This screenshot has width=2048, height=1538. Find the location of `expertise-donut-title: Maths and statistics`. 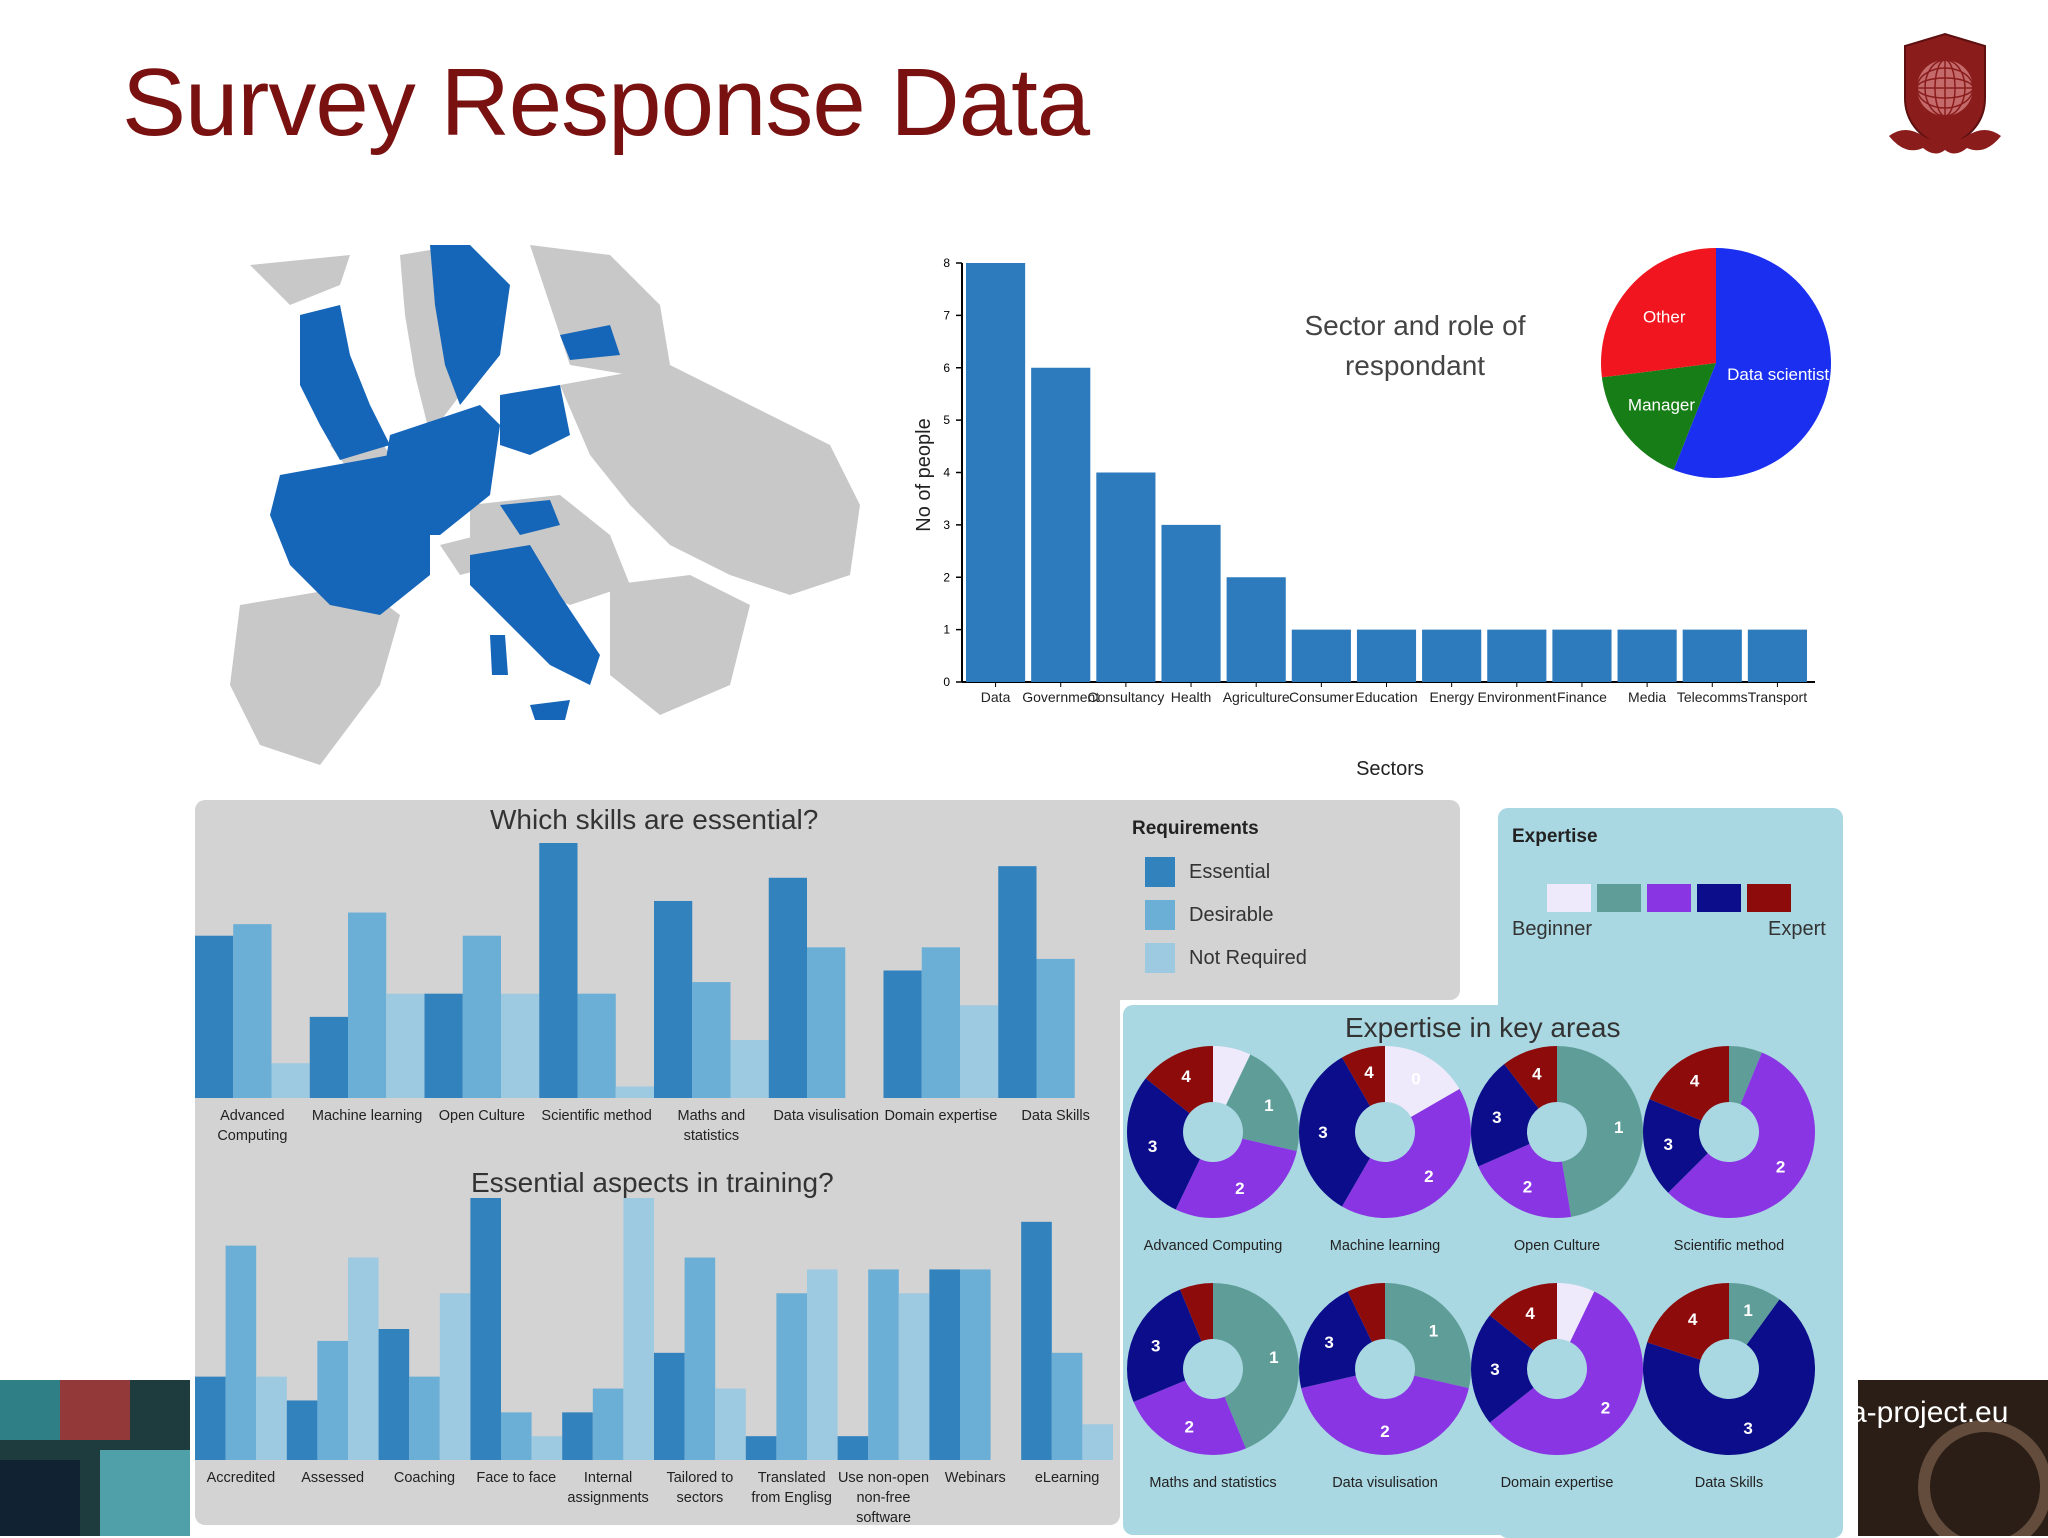

expertise-donut-title: Maths and statistics is located at coordinates (1212, 1483).